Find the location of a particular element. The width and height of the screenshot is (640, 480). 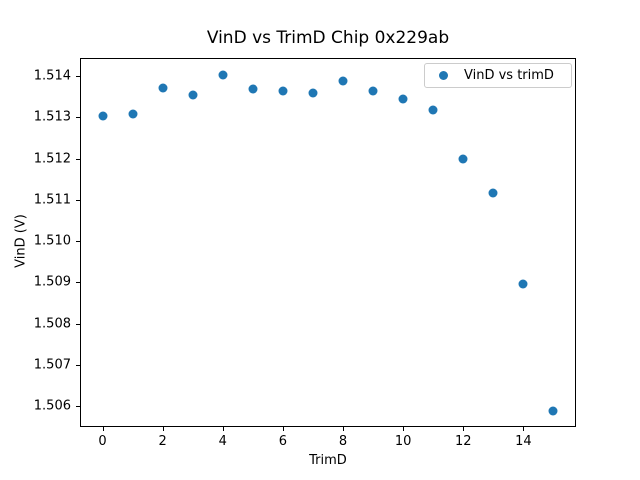

x-axis-label: TrimD is located at coordinates (328, 460).